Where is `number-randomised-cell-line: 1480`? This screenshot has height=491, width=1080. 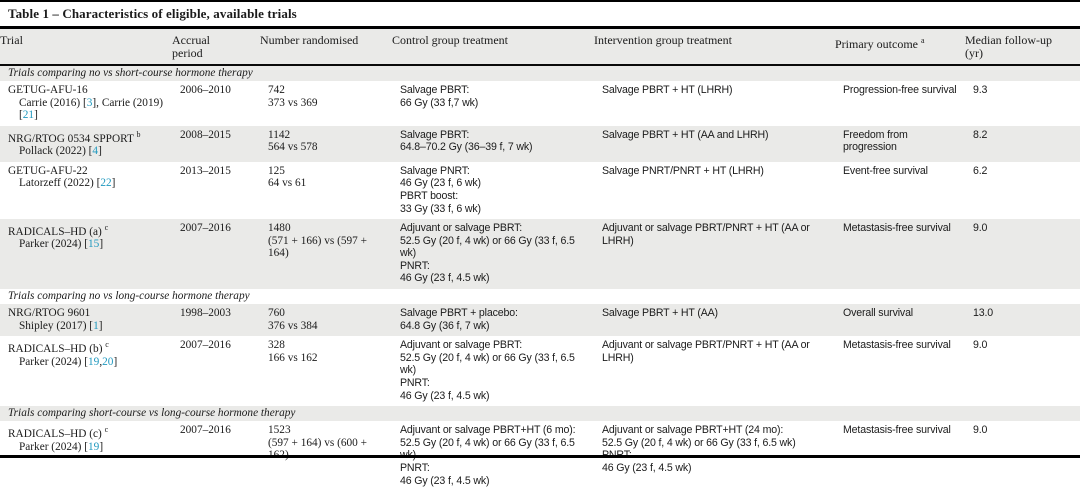
number-randomised-cell-line: 1480 is located at coordinates (279, 228).